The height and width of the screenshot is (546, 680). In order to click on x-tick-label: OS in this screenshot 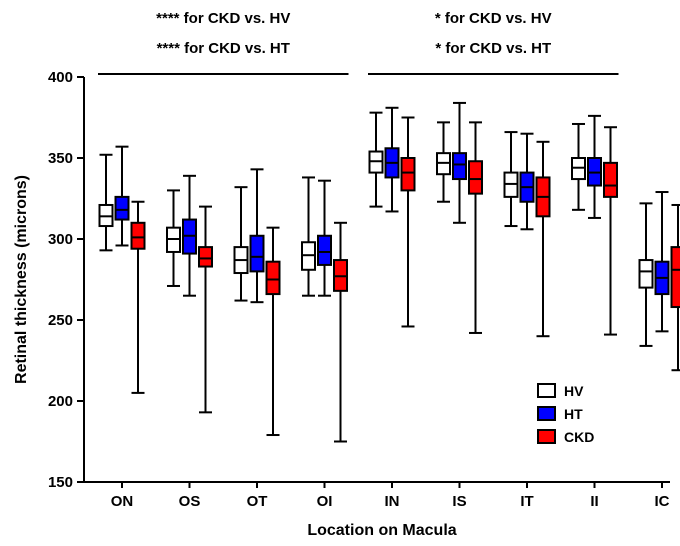, I will do `click(190, 501)`.